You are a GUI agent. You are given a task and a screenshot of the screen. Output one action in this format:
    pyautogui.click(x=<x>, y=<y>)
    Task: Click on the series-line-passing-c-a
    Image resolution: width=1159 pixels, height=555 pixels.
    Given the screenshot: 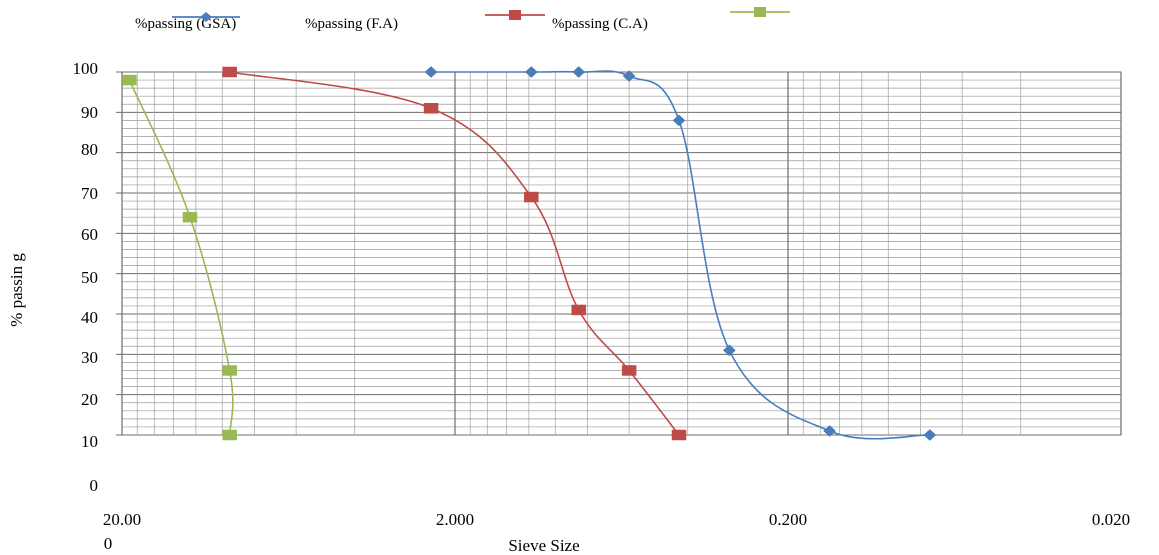 What is the action you would take?
    pyautogui.click(x=181, y=257)
    